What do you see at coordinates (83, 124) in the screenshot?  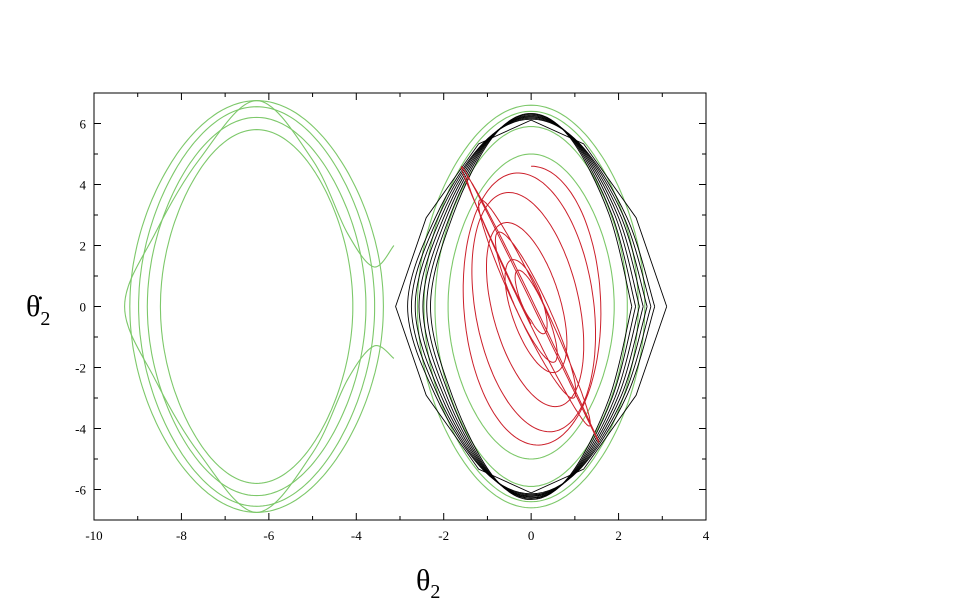 I see `y-tick-label: 6` at bounding box center [83, 124].